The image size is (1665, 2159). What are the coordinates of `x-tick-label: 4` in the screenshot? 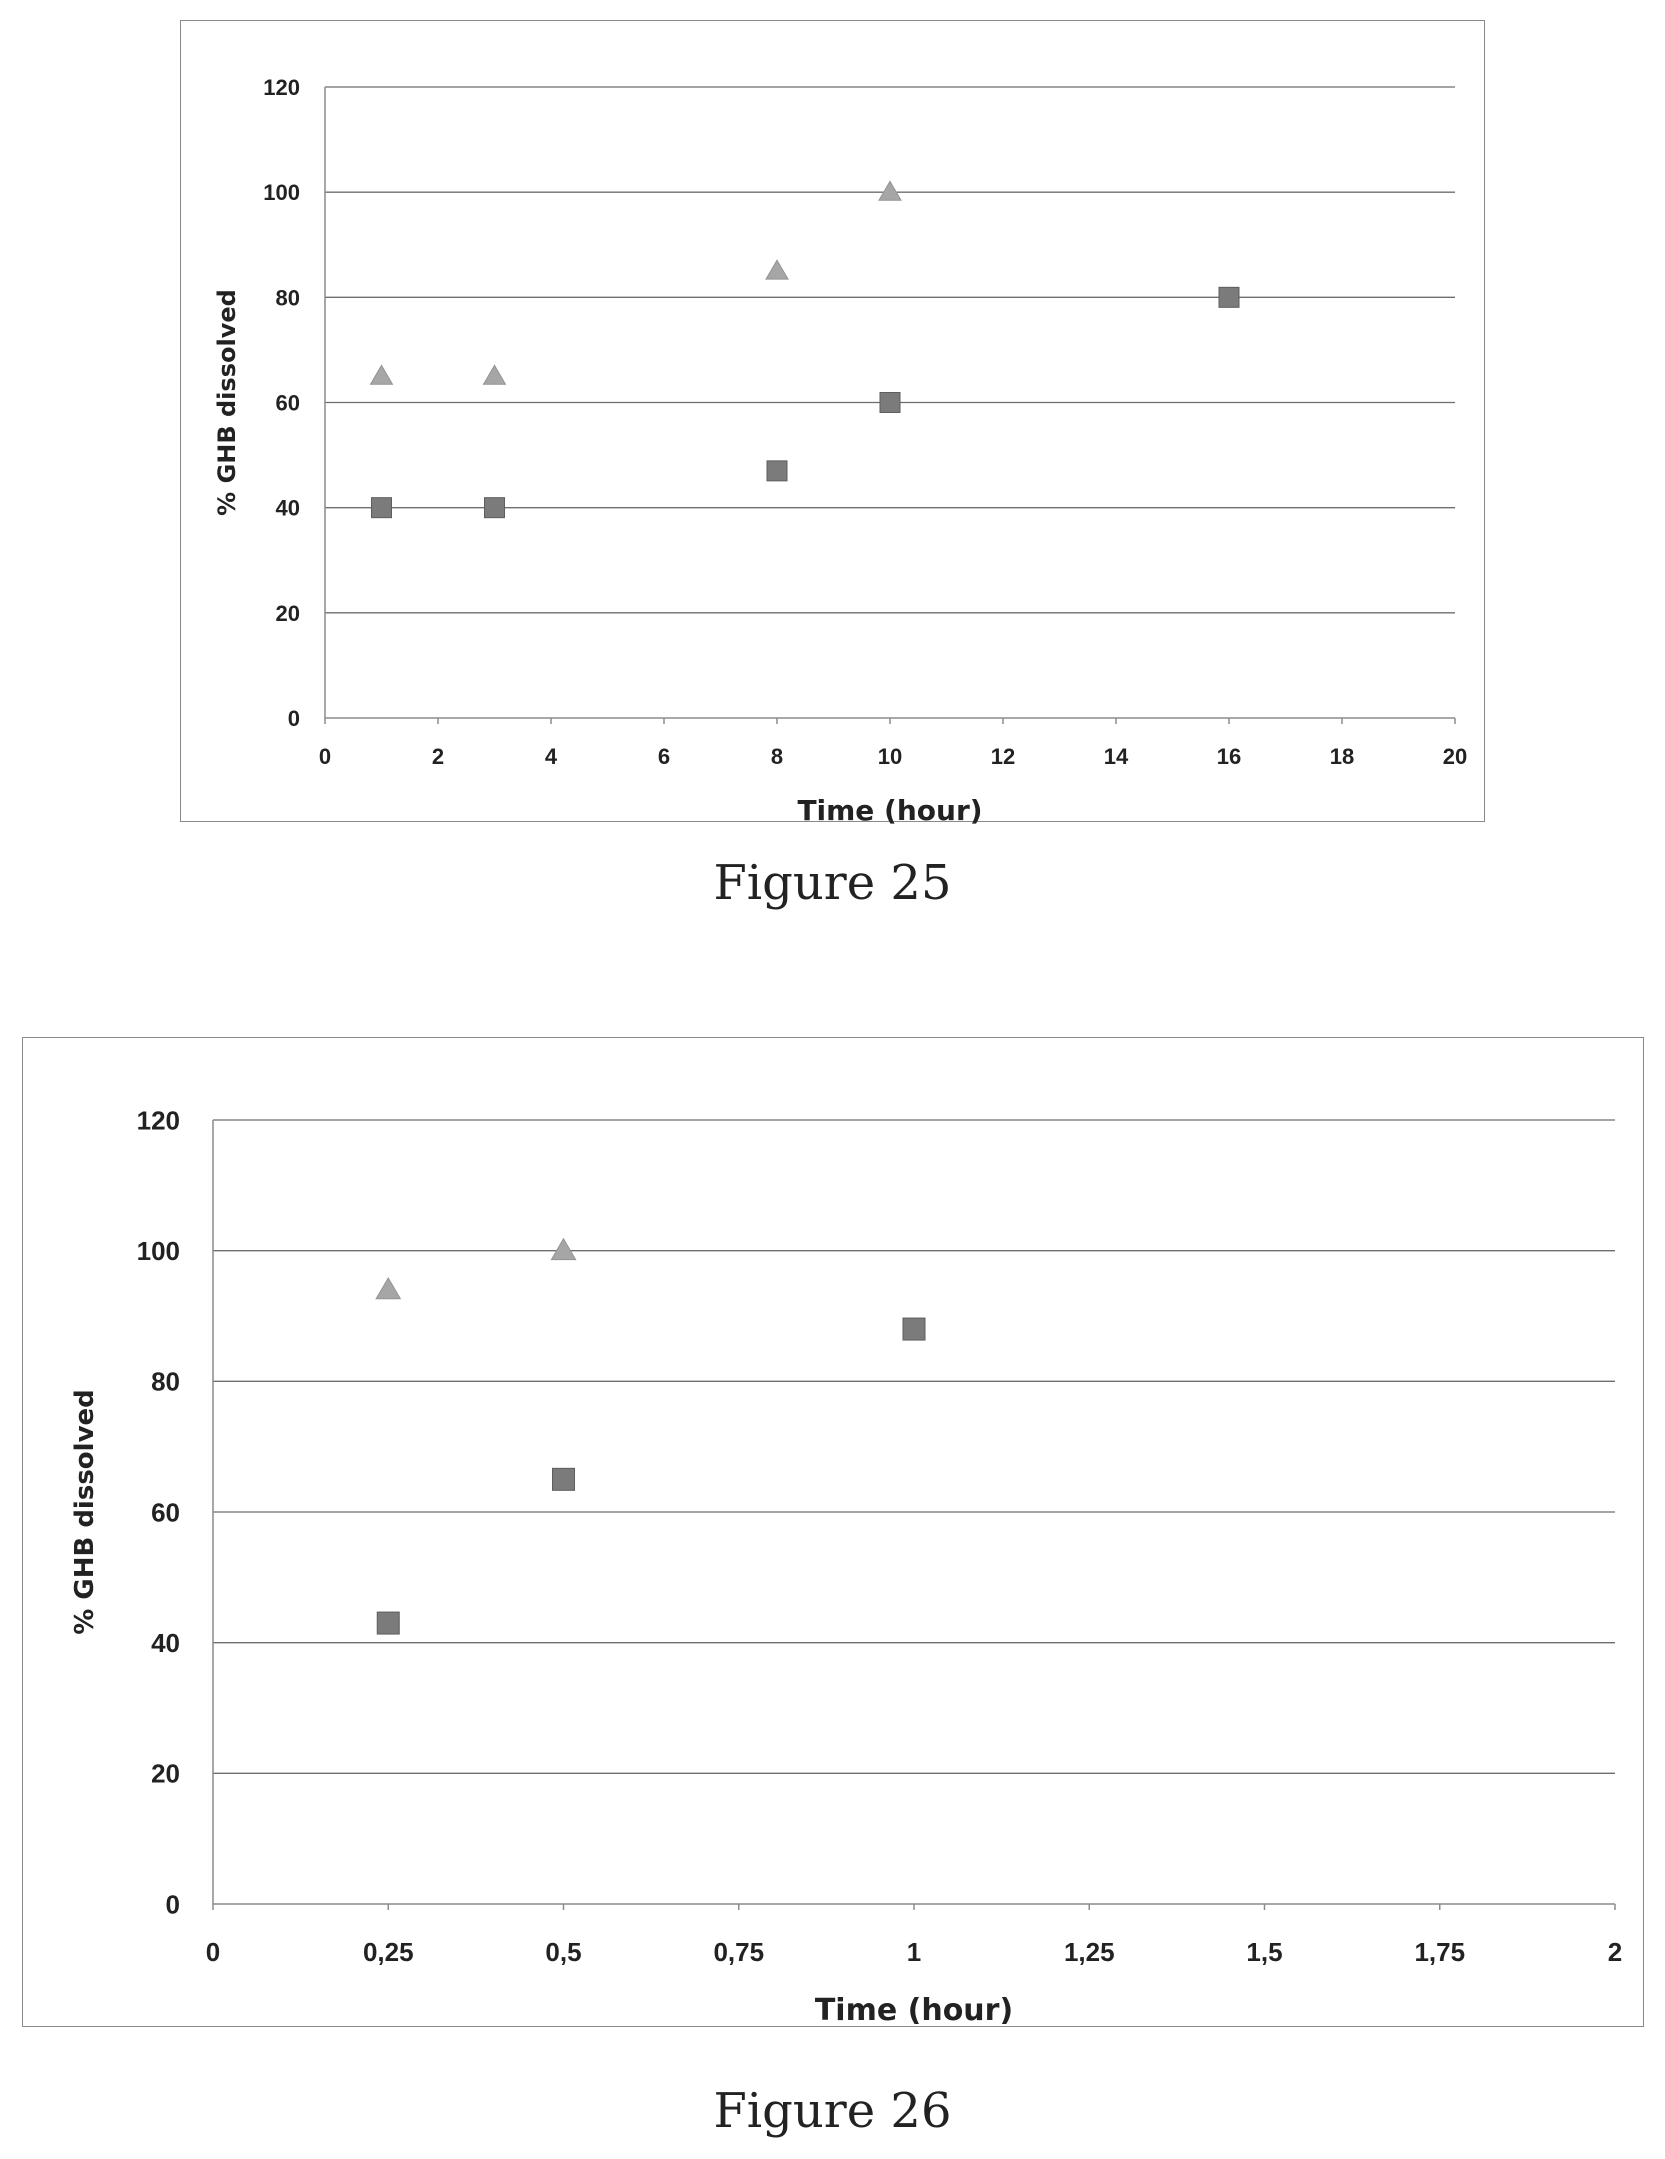 It's located at (551, 756).